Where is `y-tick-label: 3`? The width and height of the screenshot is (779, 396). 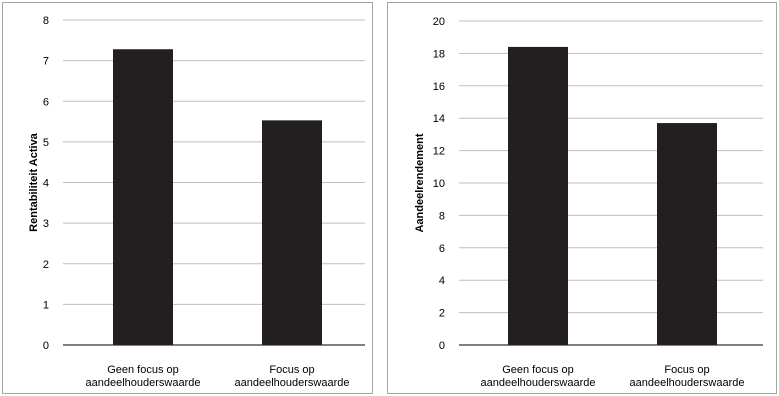 y-tick-label: 3 is located at coordinates (46, 224).